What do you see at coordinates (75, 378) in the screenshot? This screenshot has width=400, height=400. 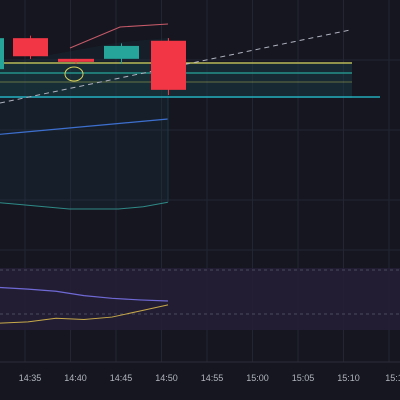 I see `time-tick-label: 14:40` at bounding box center [75, 378].